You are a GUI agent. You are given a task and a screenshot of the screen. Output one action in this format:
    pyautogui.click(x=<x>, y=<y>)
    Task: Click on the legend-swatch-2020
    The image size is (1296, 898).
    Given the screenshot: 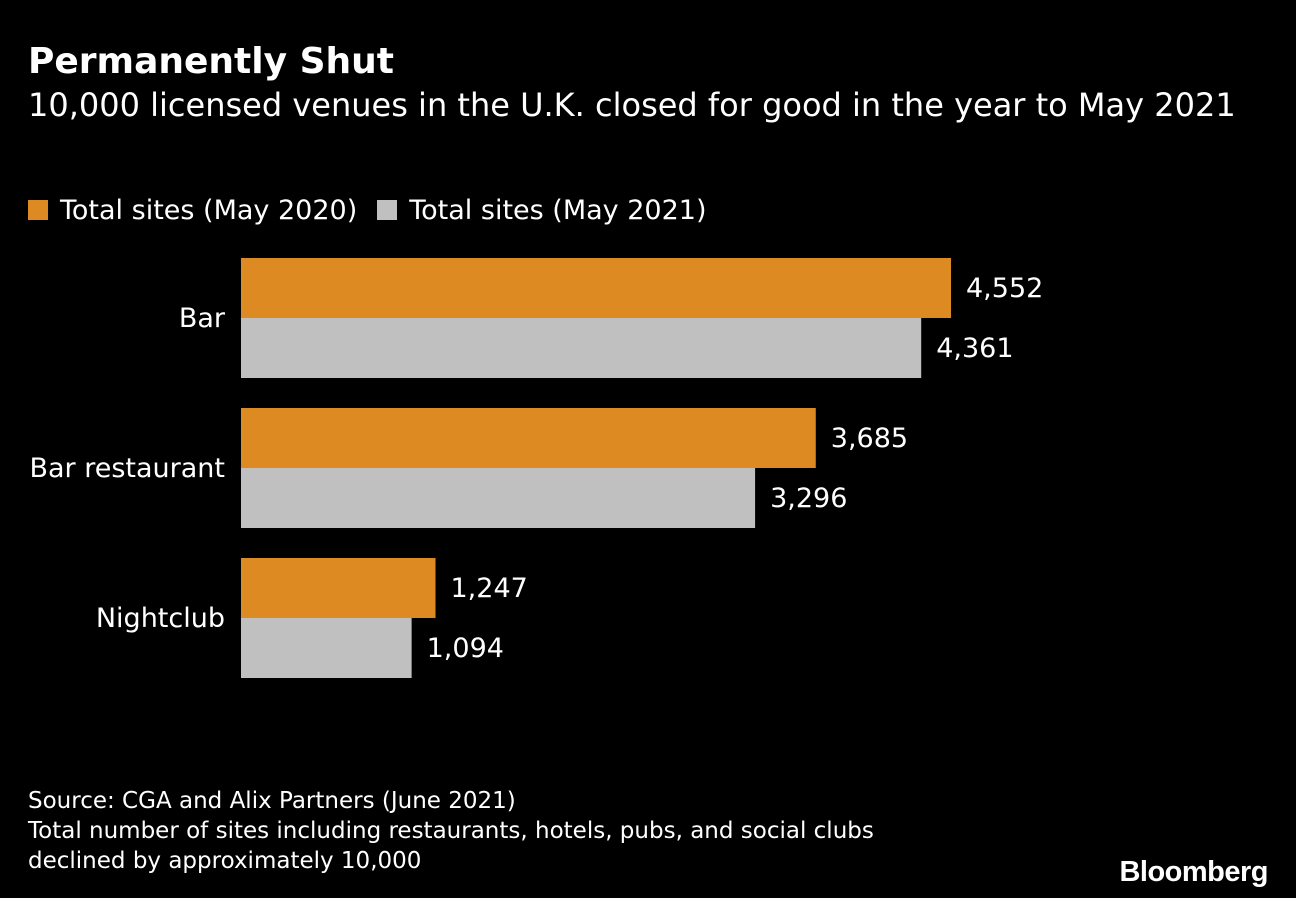 What is the action you would take?
    pyautogui.click(x=38, y=210)
    